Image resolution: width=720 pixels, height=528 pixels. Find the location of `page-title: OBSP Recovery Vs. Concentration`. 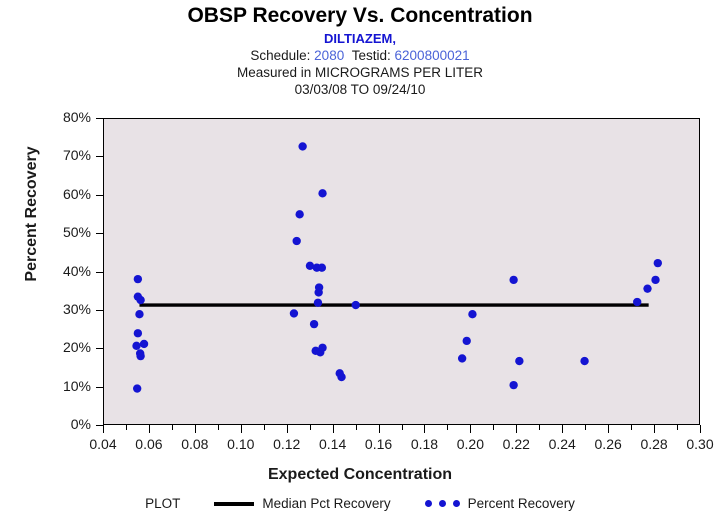

page-title: OBSP Recovery Vs. Concentration is located at coordinates (360, 15).